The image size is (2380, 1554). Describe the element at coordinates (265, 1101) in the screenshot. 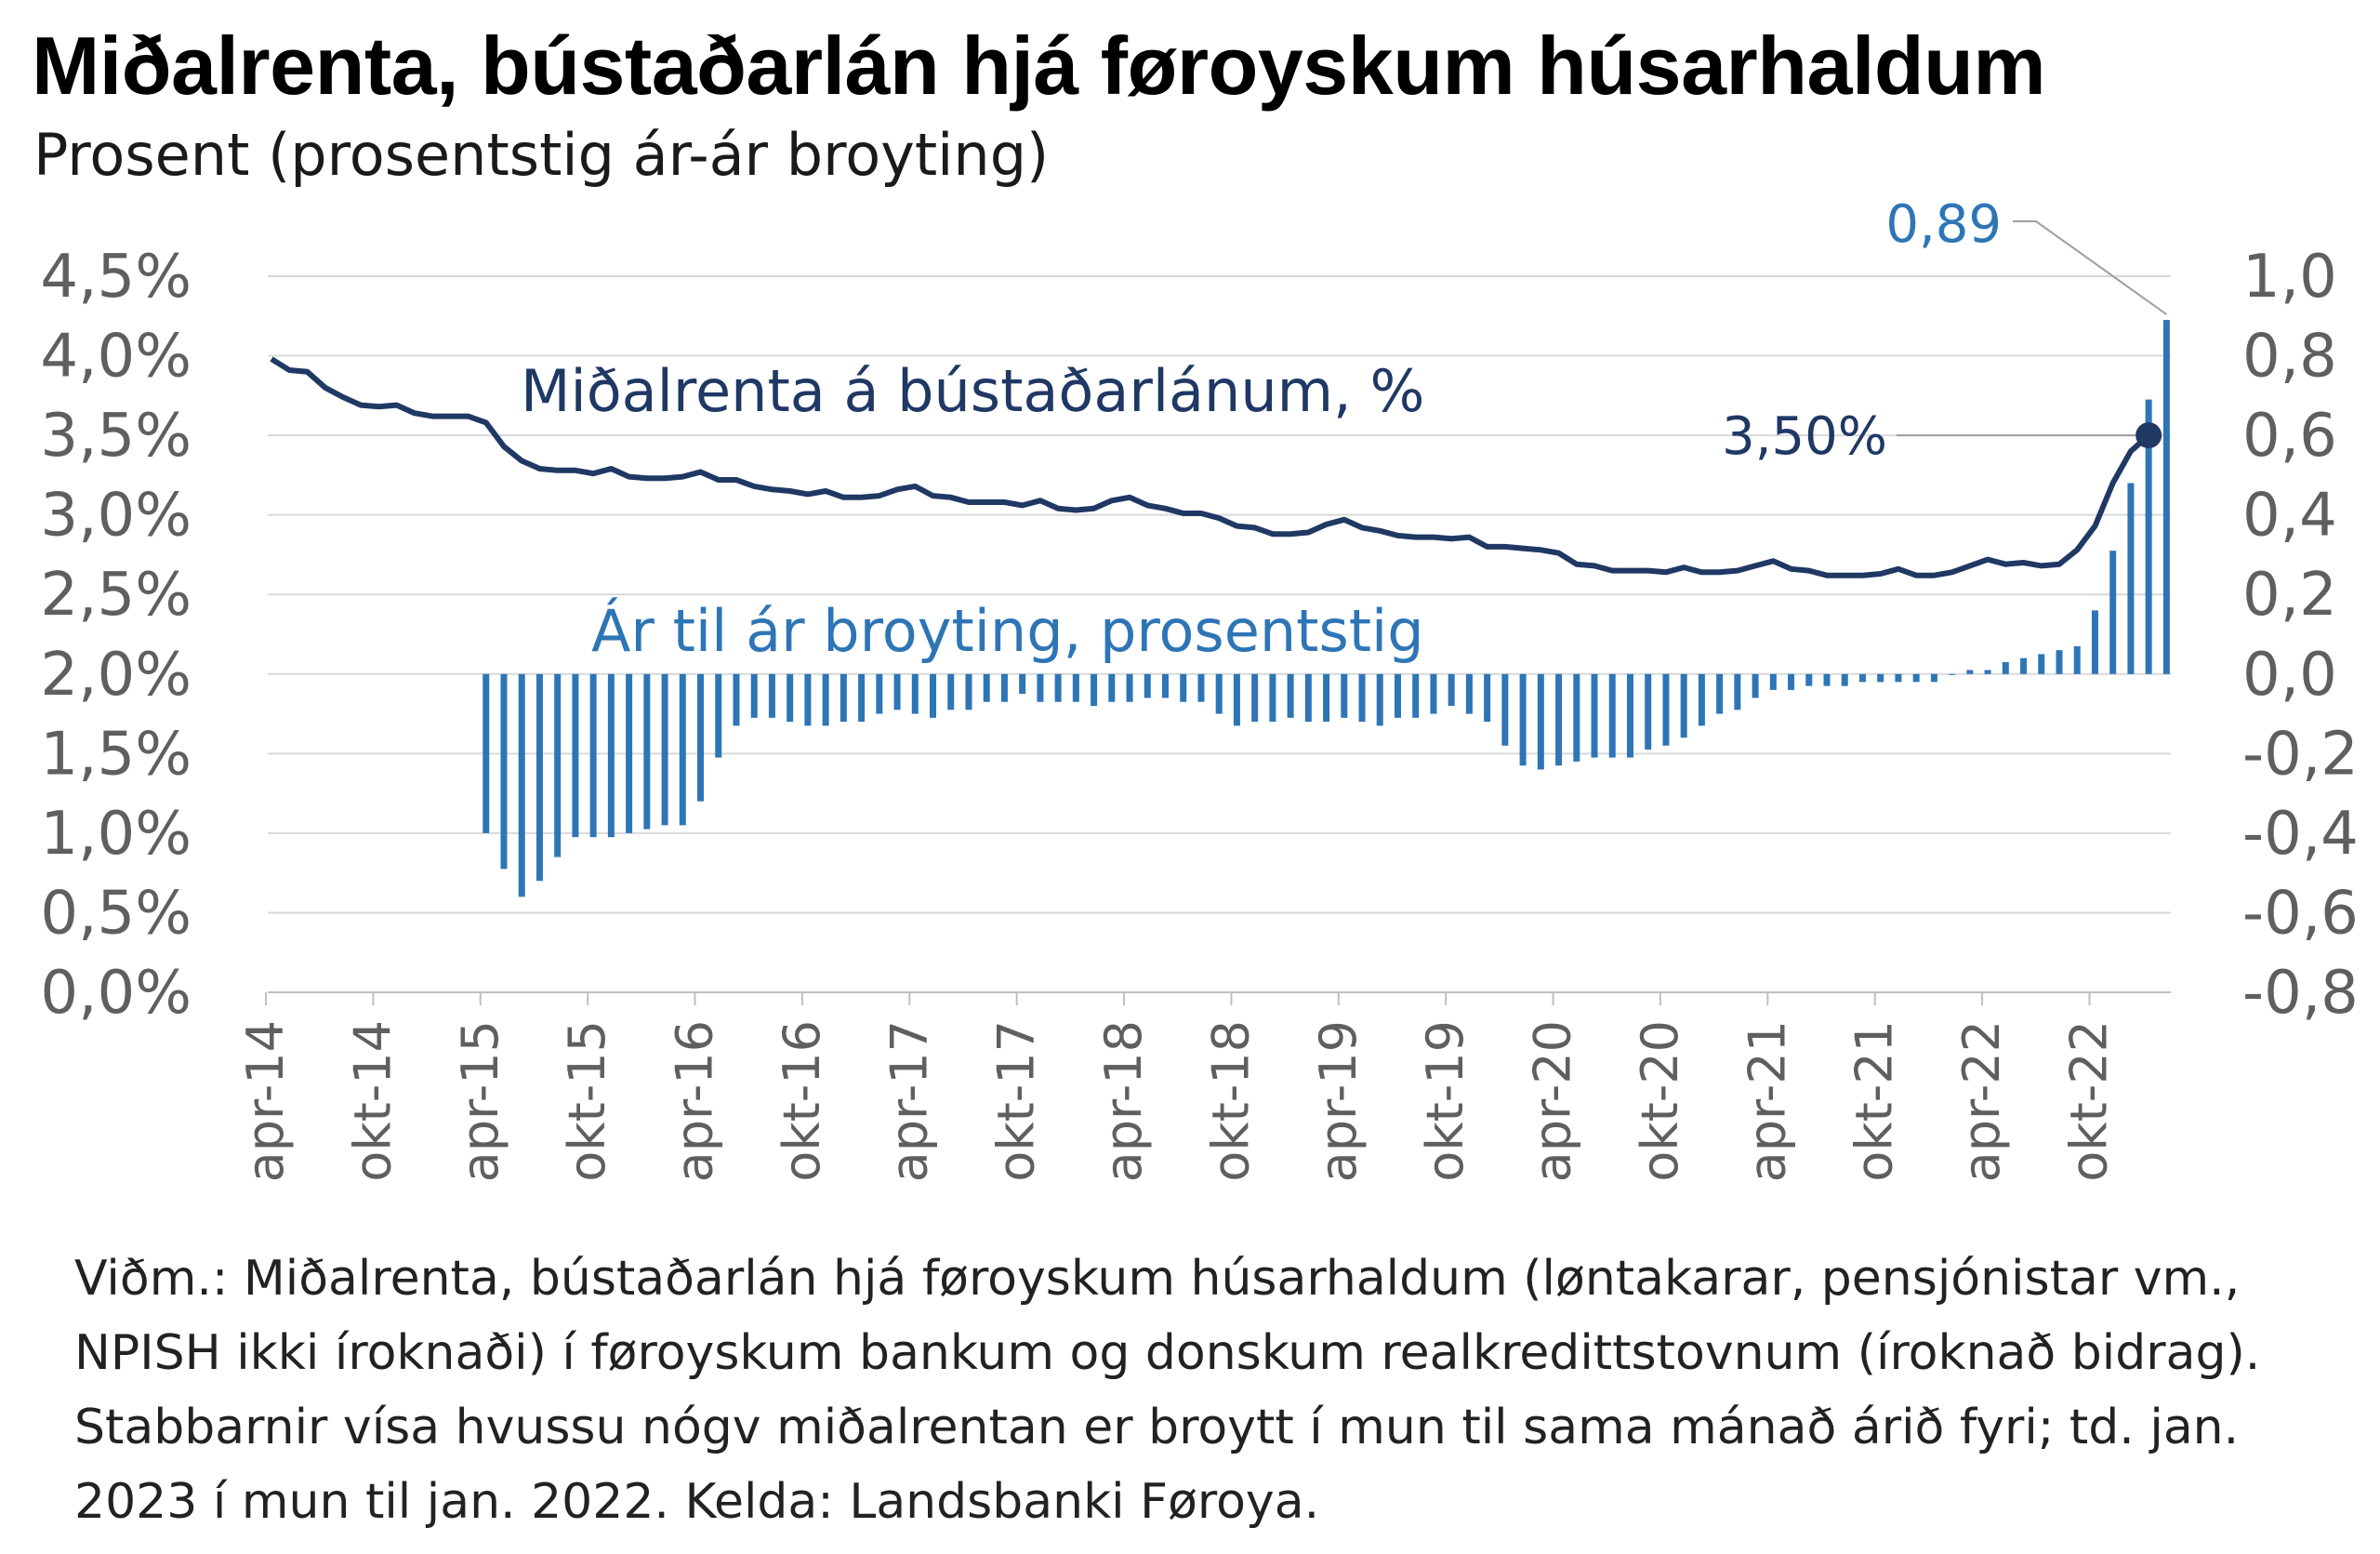

I see `x-tick-label: apr-14` at that location.